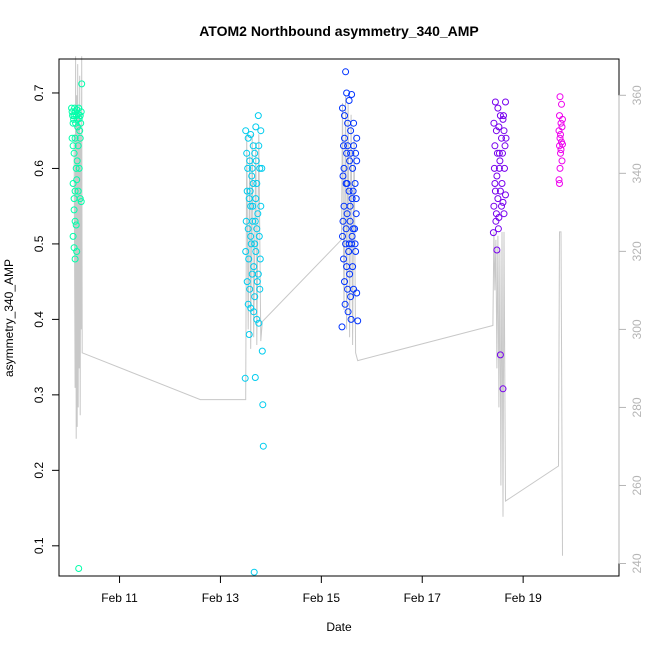 The width and height of the screenshot is (650, 650). What do you see at coordinates (637, 251) in the screenshot?
I see `y-right-tick-label: 320` at bounding box center [637, 251].